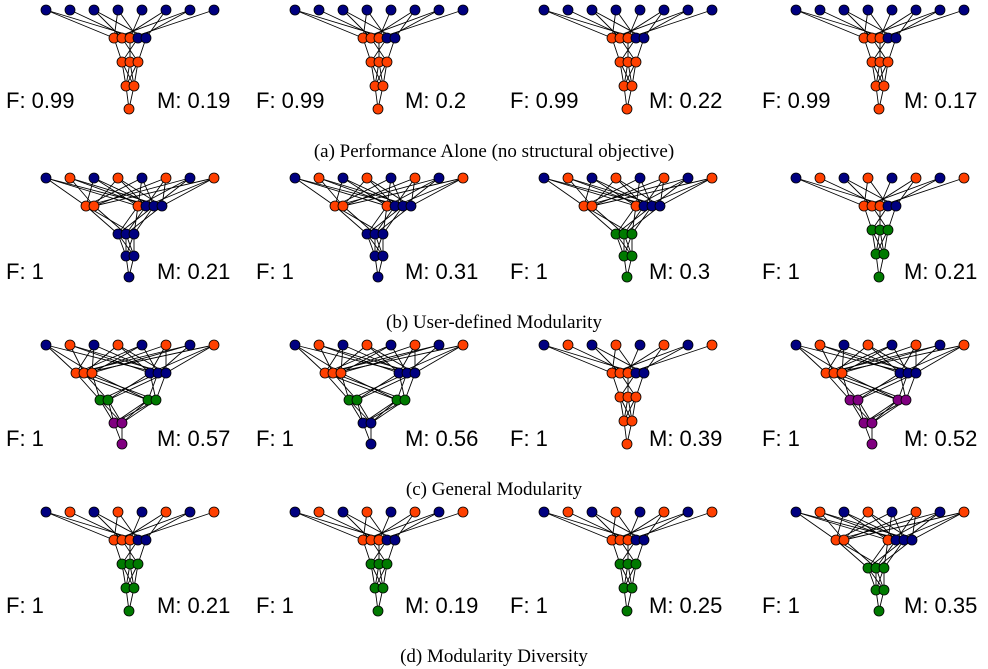  What do you see at coordinates (688, 10) in the screenshot?
I see `panel-a3-node` at bounding box center [688, 10].